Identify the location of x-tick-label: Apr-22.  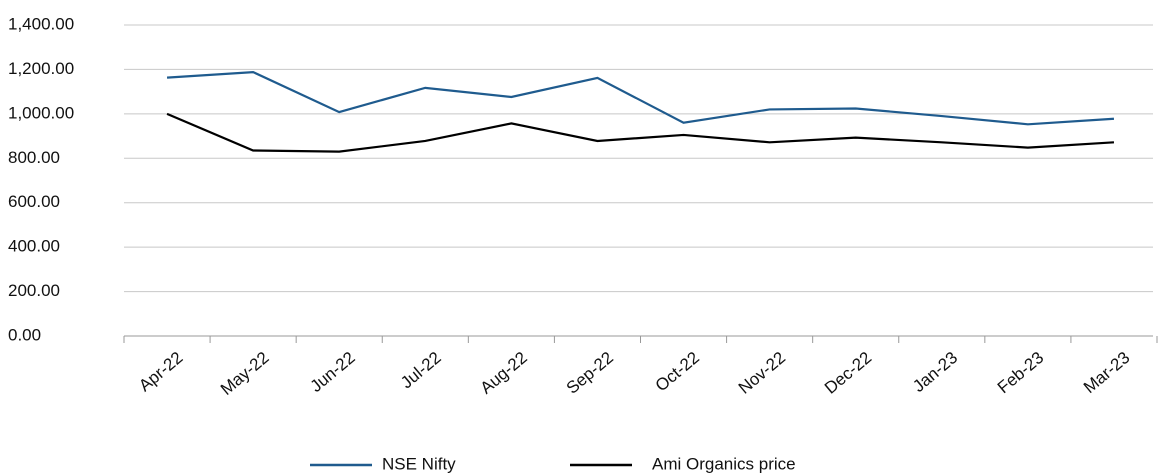
(160, 371).